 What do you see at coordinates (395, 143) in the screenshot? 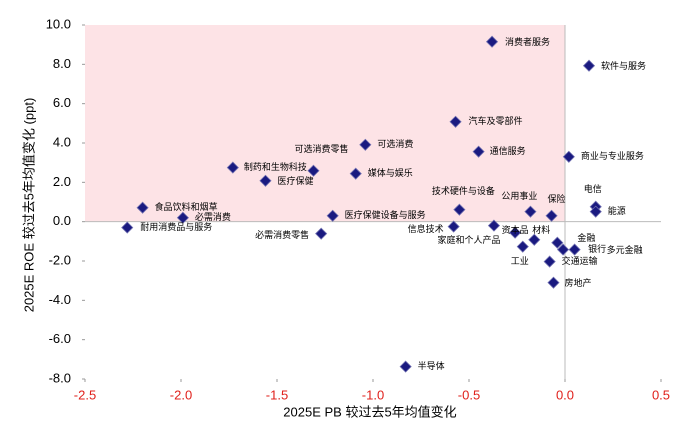
I see `point-label: 可选消费` at bounding box center [395, 143].